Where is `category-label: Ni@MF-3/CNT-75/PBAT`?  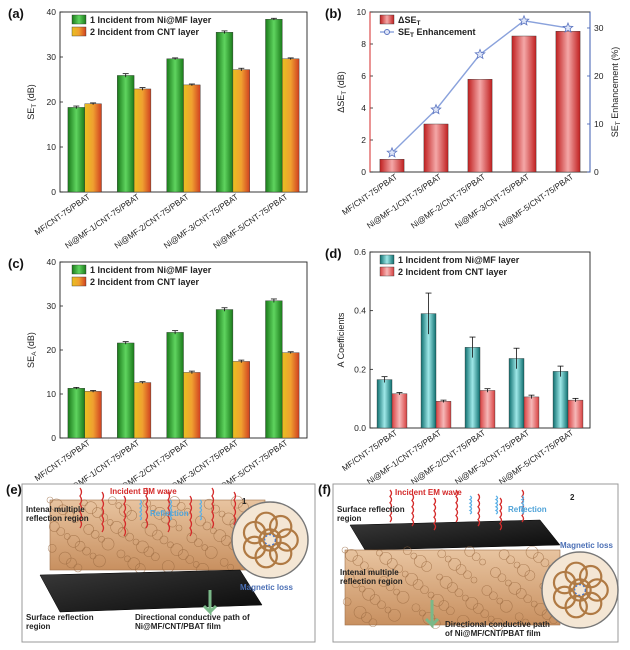
category-label: Ni@MF-3/CNT-75/PBAT is located at coordinates (492, 201).